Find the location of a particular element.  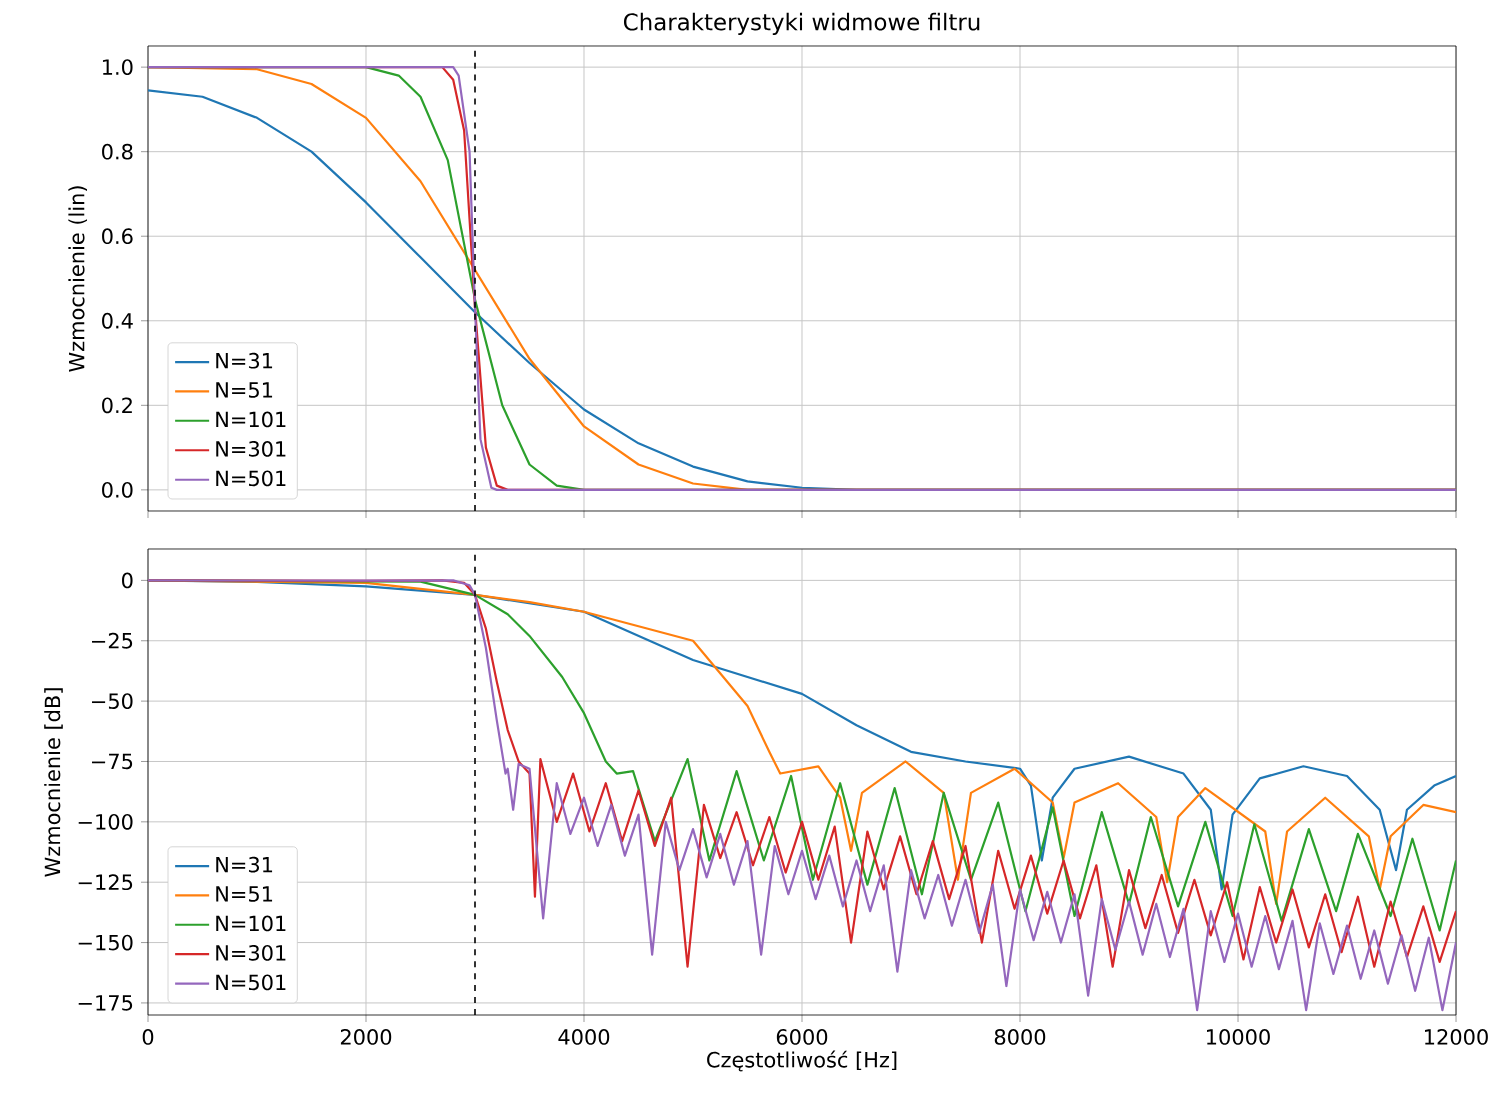

x-tick-label: 2000 is located at coordinates (366, 1037).